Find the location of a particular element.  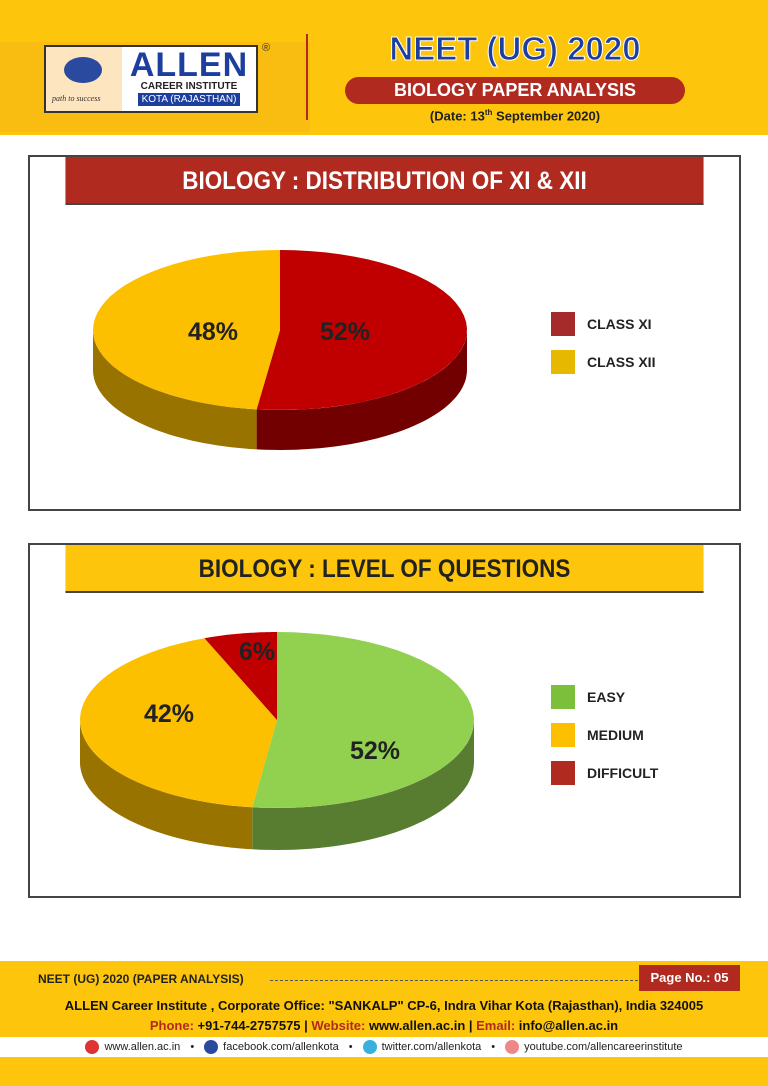

panel-title: BIOLOGY : DISTRIBUTION OF XI & XII is located at coordinates (384, 181).